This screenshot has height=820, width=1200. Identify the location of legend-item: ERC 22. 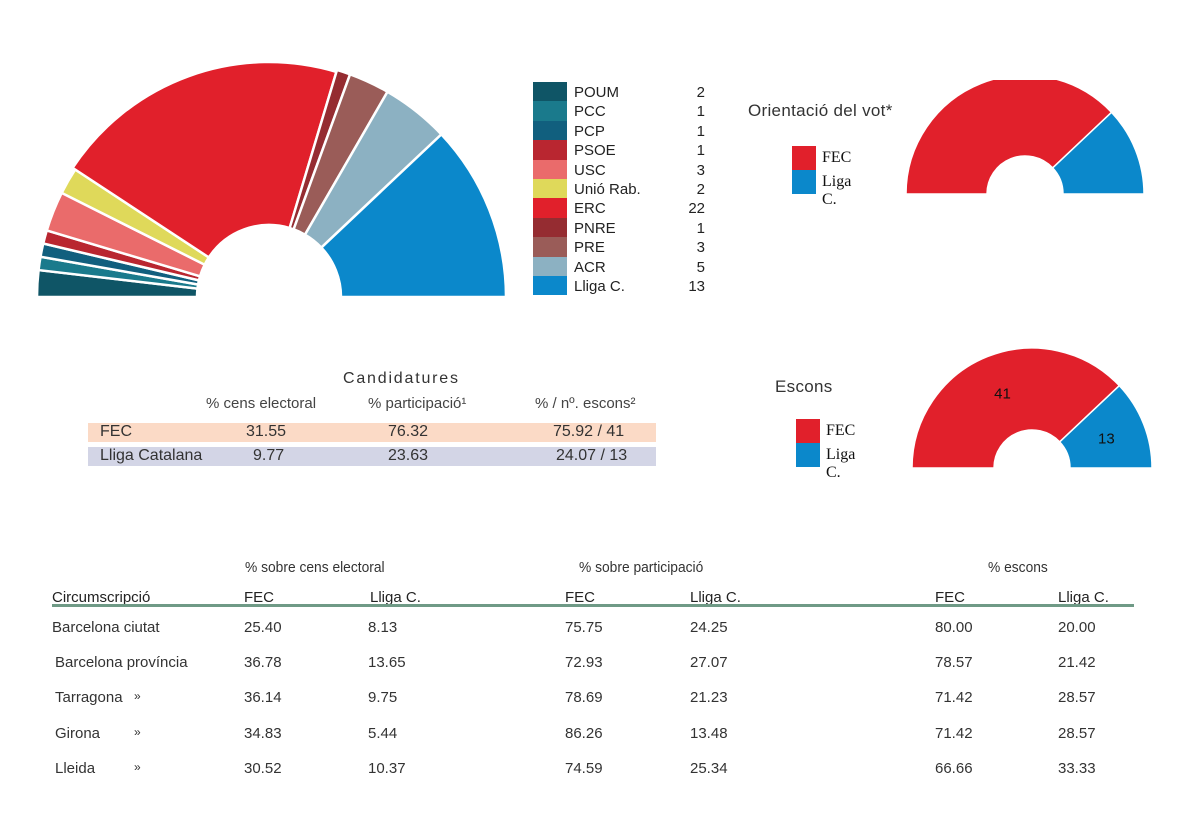
(623, 208).